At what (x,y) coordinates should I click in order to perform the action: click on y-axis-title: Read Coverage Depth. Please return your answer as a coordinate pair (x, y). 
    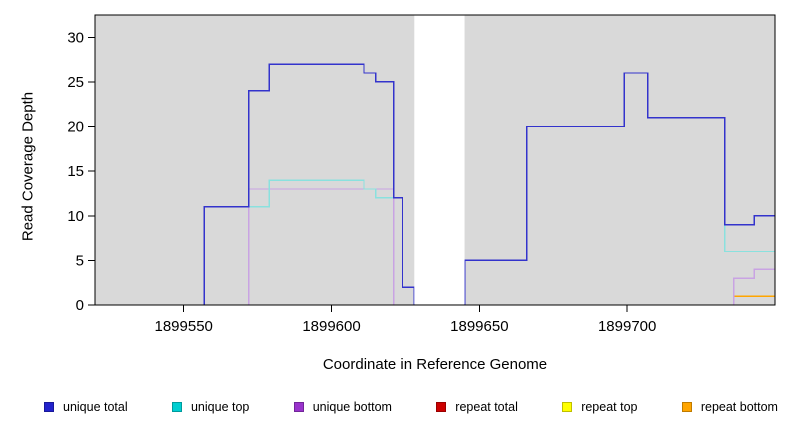
    Looking at the image, I should click on (28, 166).